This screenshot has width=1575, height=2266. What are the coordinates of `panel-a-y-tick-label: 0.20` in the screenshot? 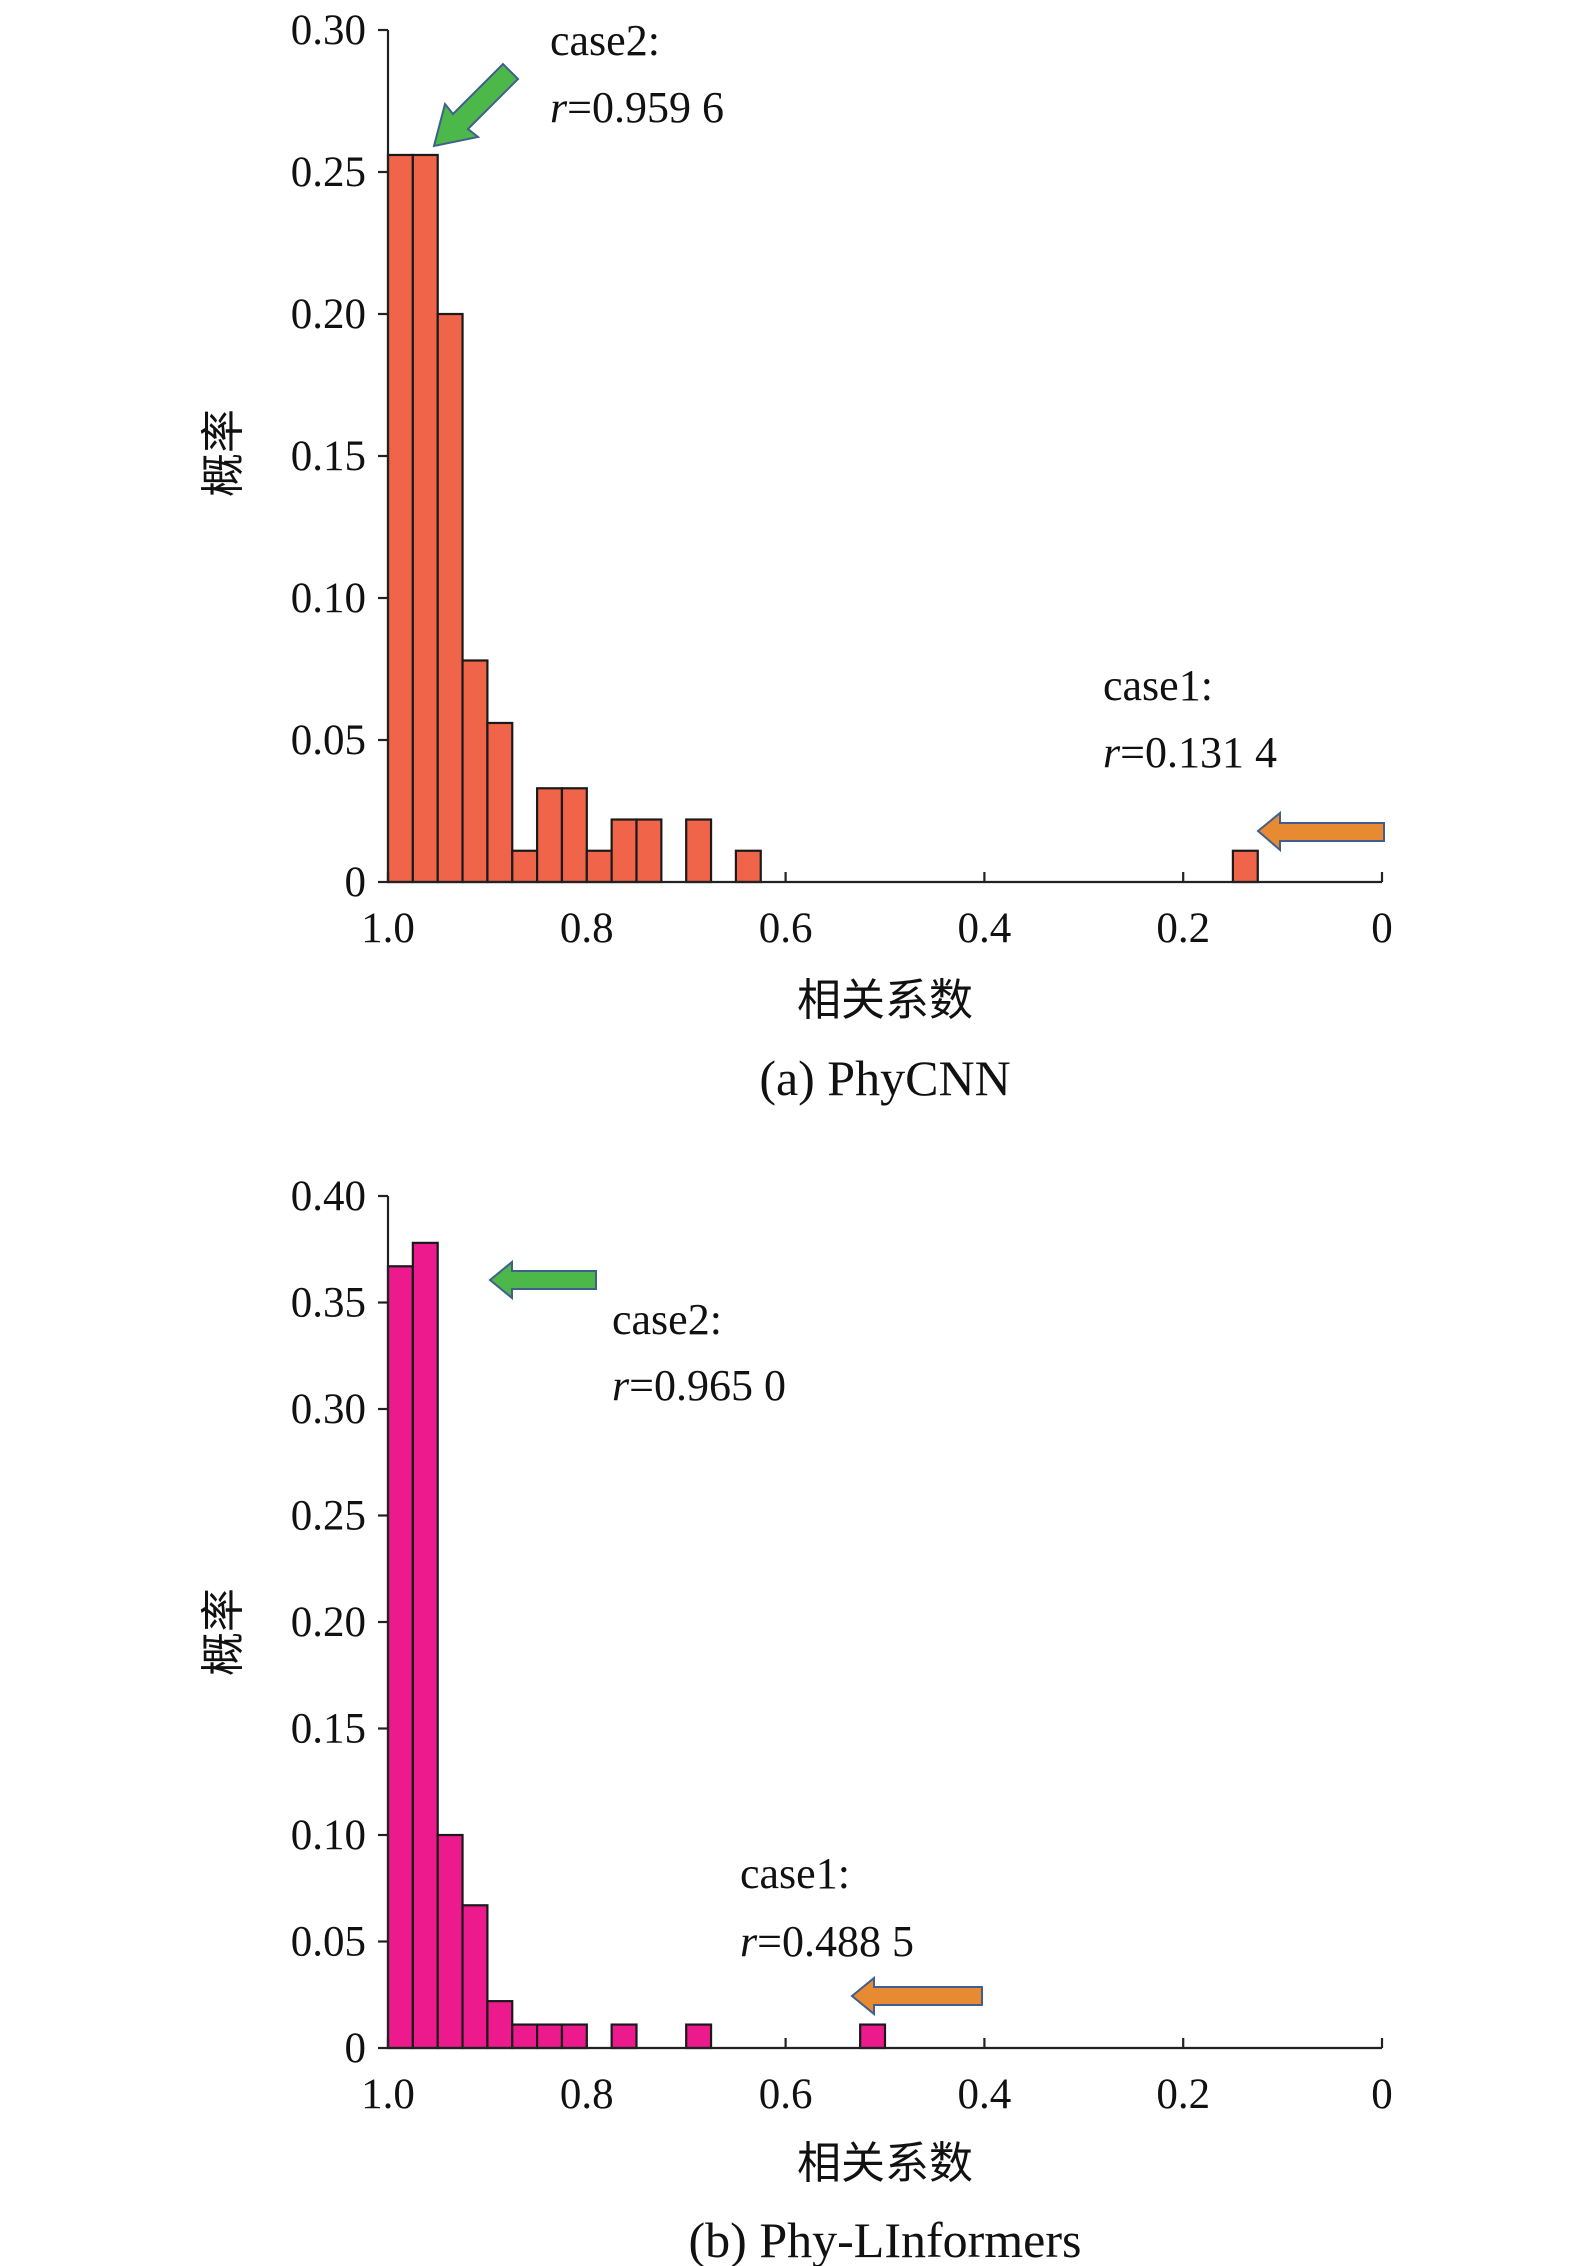 It's located at (328, 314).